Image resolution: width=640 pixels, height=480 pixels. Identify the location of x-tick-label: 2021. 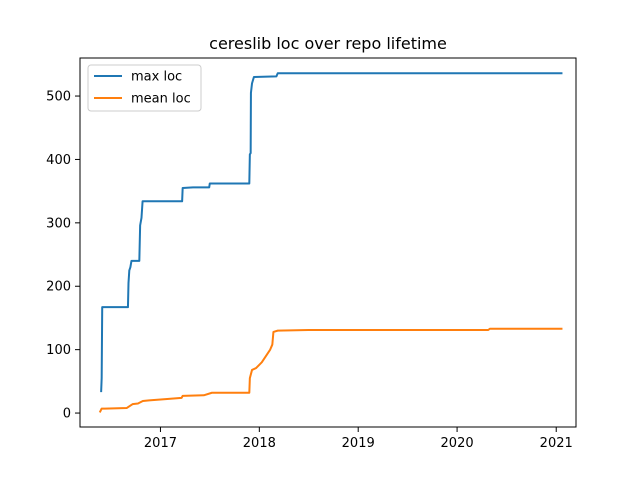
(556, 443).